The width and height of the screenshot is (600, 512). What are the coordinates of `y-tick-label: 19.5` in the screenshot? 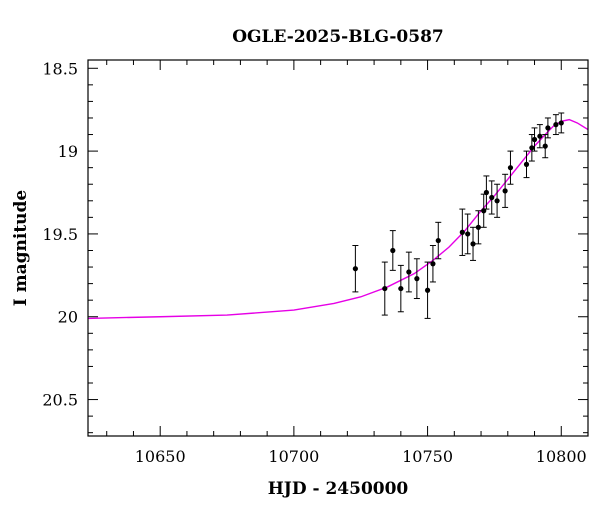 It's located at (60, 234).